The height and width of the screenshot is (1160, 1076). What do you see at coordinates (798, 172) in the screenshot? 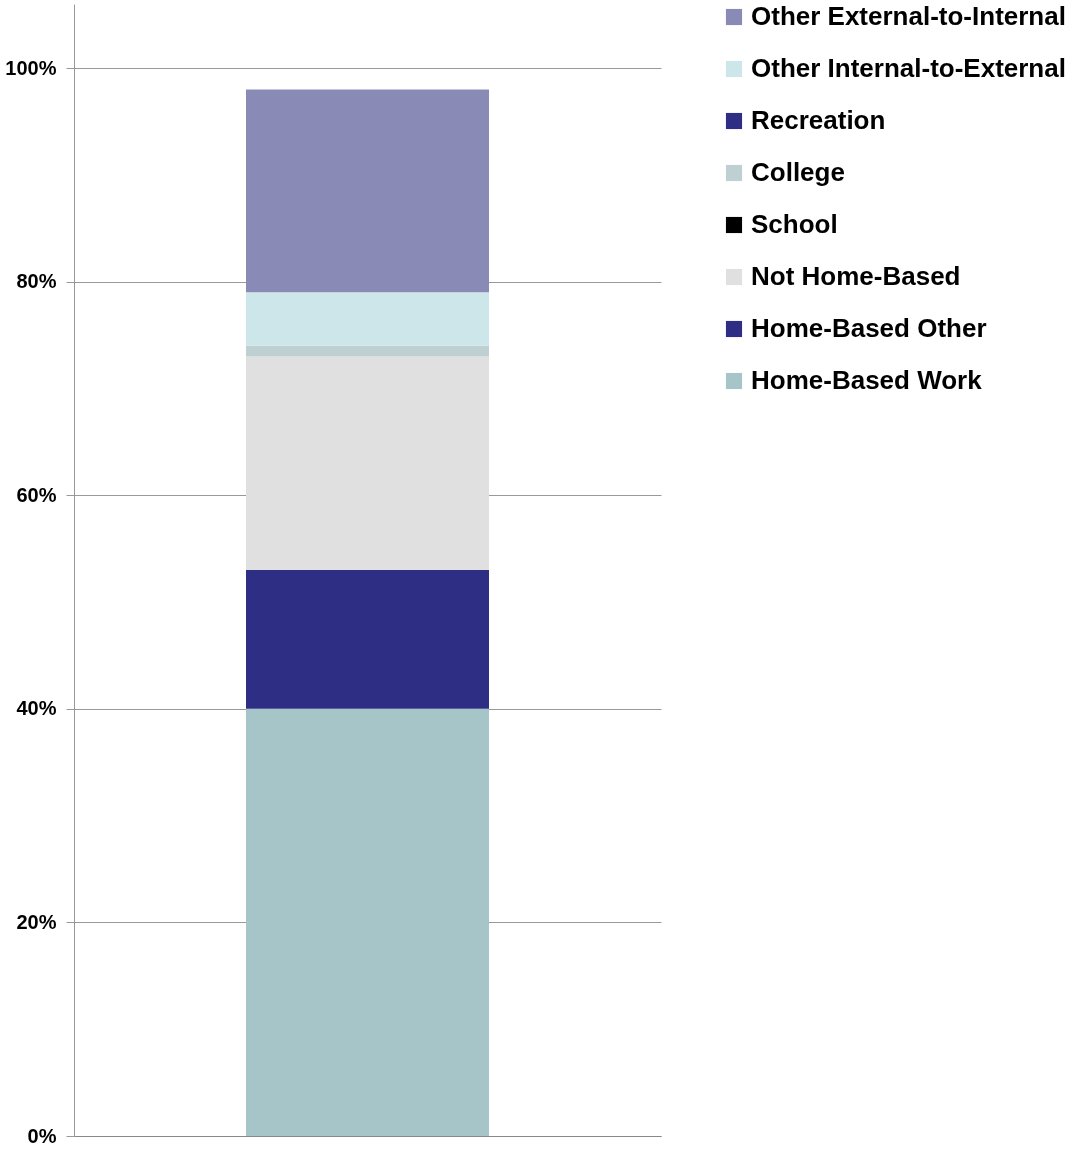
I see `legend-label: College` at bounding box center [798, 172].